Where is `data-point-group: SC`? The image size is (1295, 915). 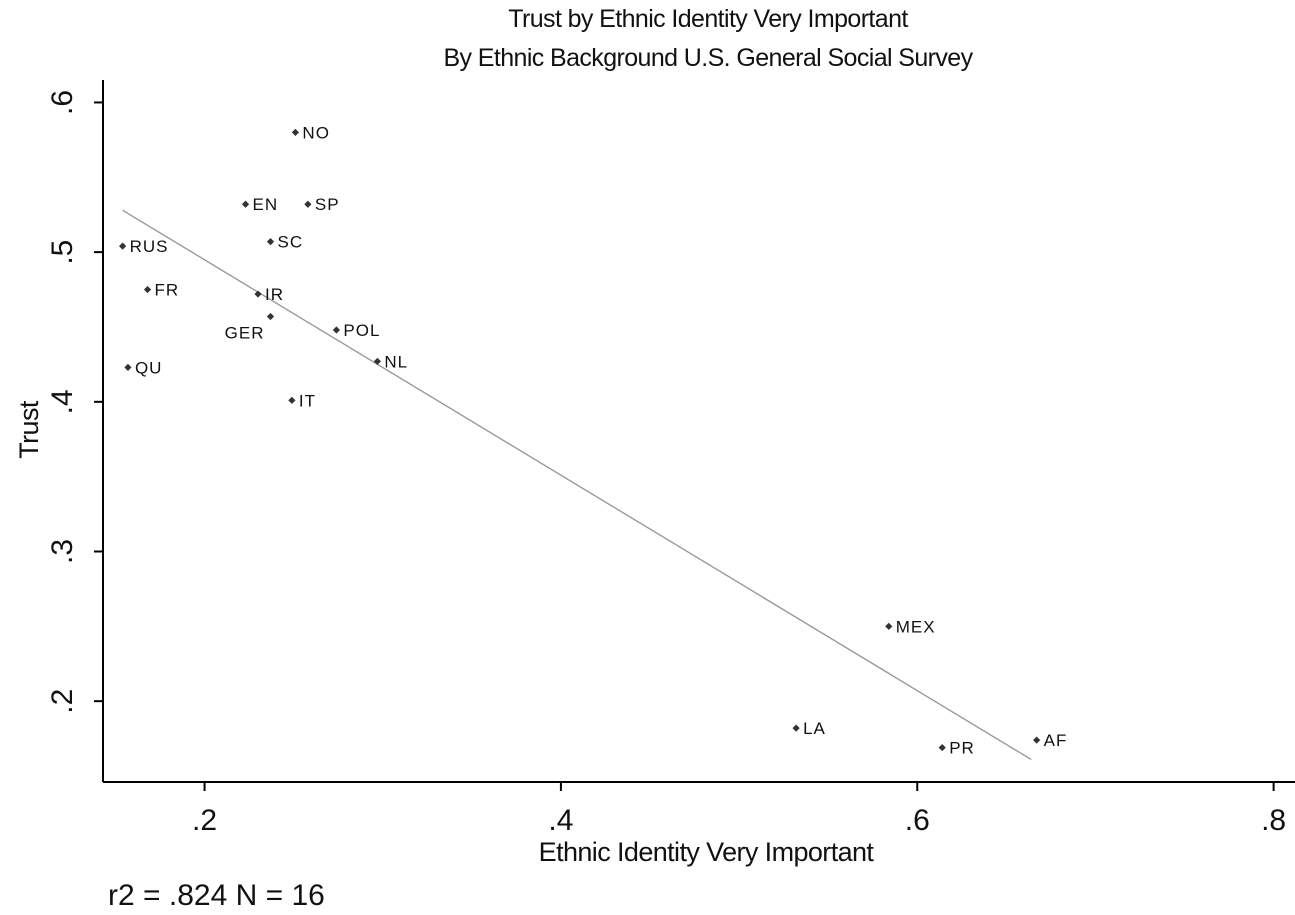
data-point-group: SC is located at coordinates (284, 242).